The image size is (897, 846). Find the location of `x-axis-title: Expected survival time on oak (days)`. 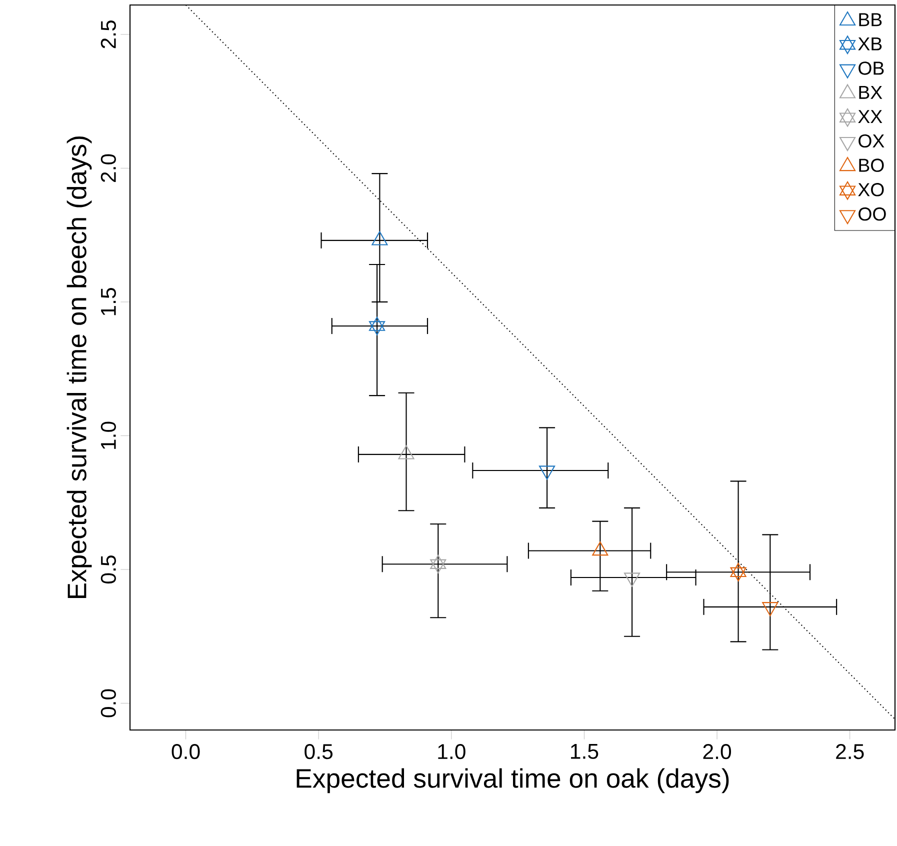

x-axis-title: Expected survival time on oak (days) is located at coordinates (512, 781).